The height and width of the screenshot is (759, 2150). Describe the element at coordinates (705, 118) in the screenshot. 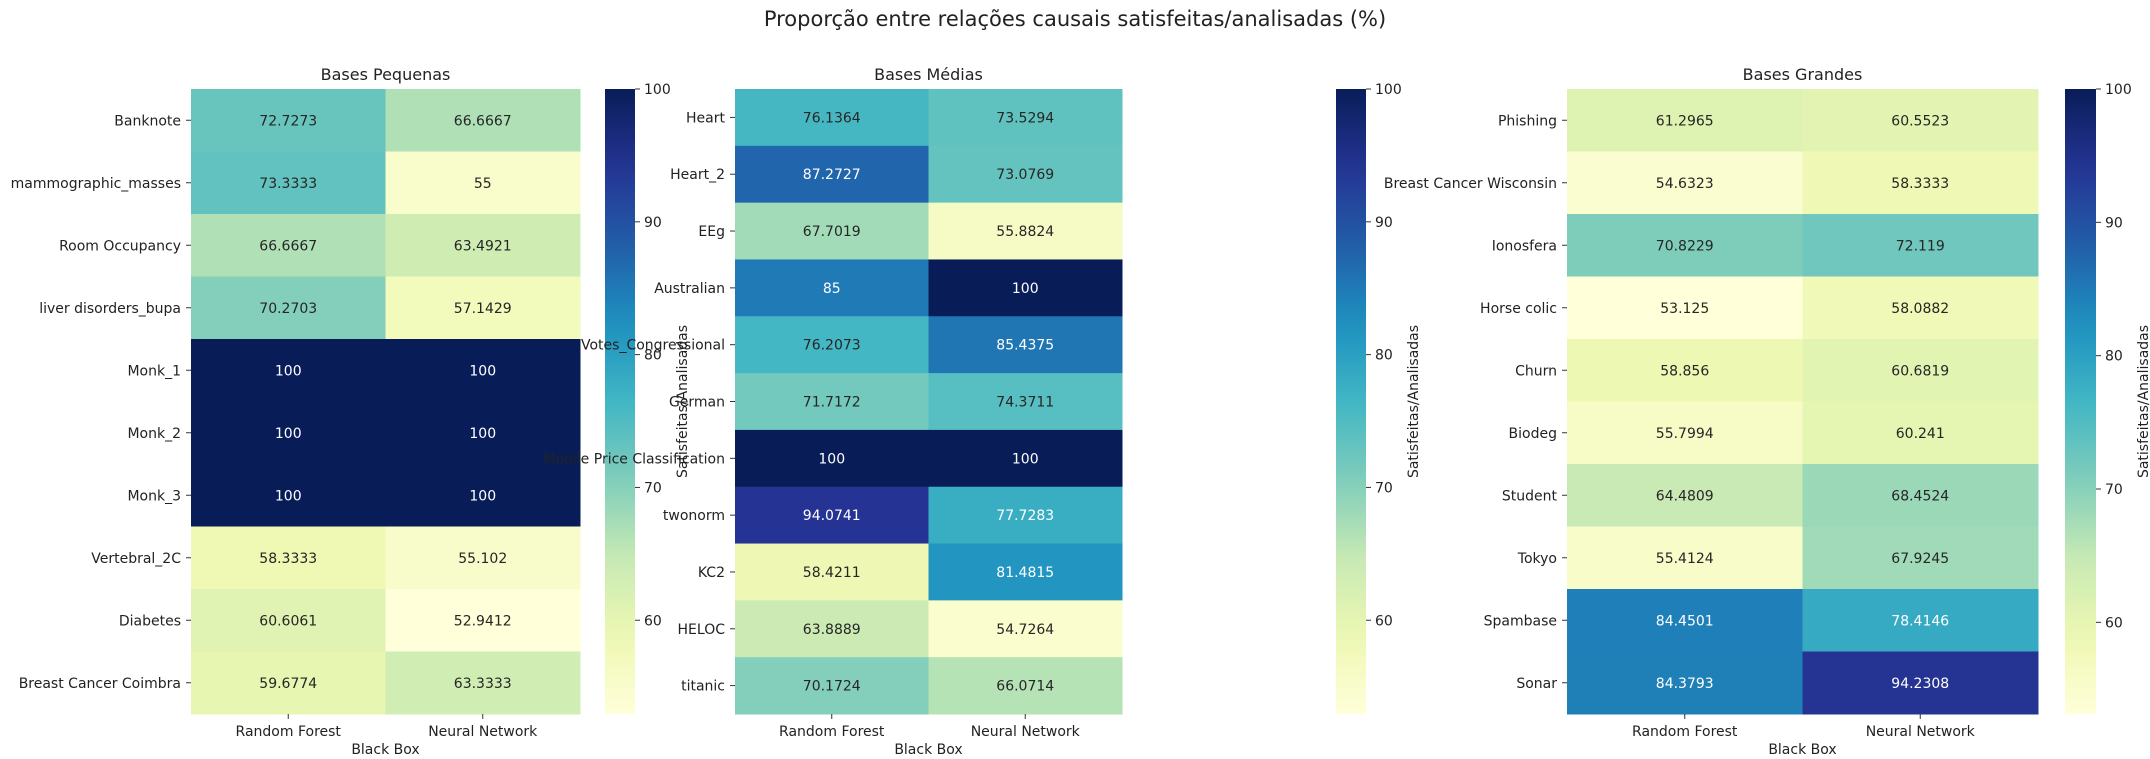

I see `y-tick-label: Heart` at that location.